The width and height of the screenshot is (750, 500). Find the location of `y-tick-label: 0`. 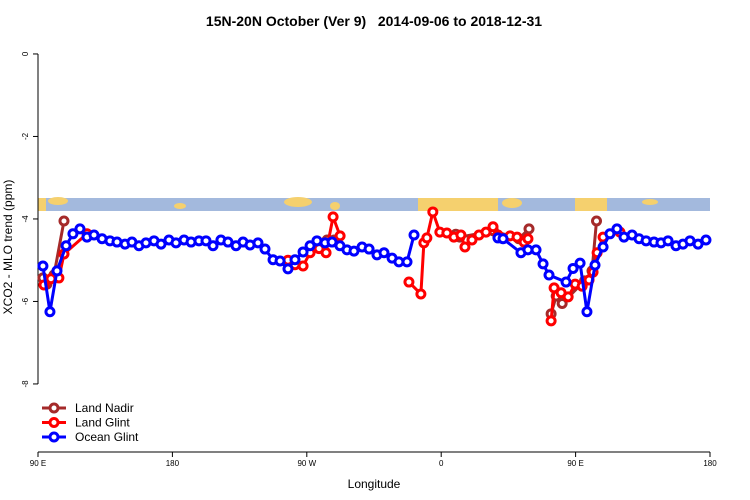

y-tick-label: 0 is located at coordinates (25, 53).